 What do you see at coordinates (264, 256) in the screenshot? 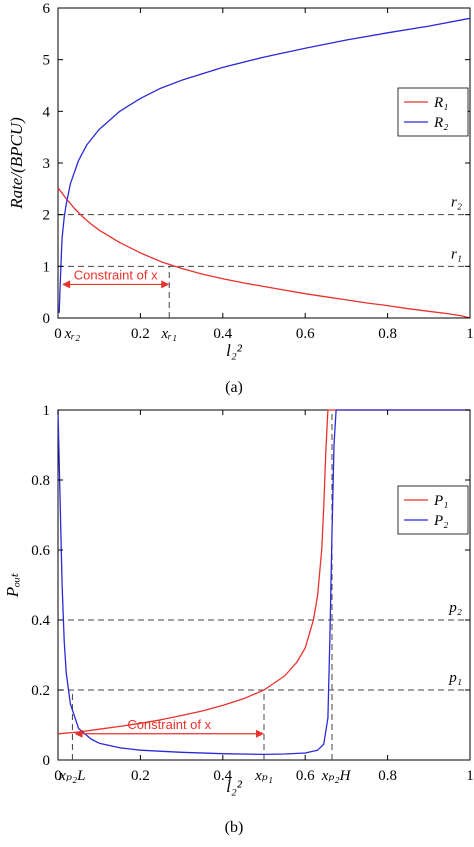
I see `reference-lines-a: r₂ r₁` at bounding box center [264, 256].